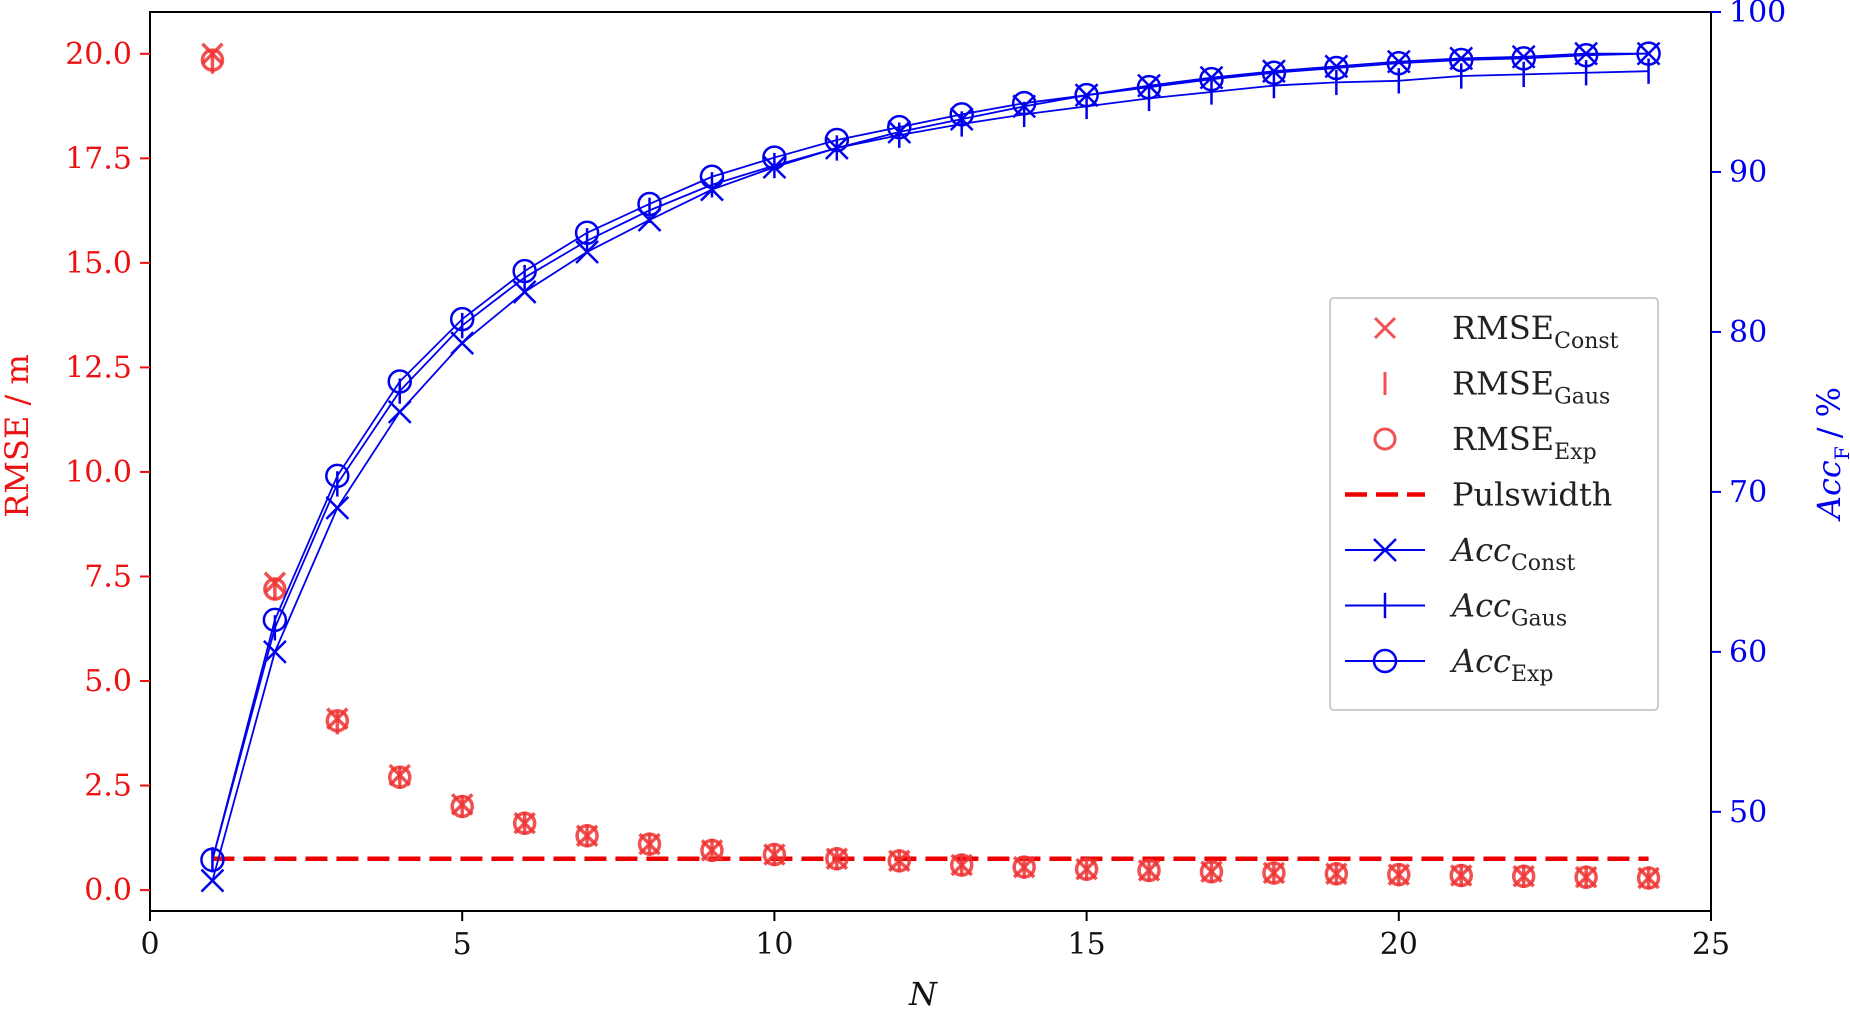  What do you see at coordinates (108, 681) in the screenshot?
I see `y-left-tick-label: 5.0` at bounding box center [108, 681].